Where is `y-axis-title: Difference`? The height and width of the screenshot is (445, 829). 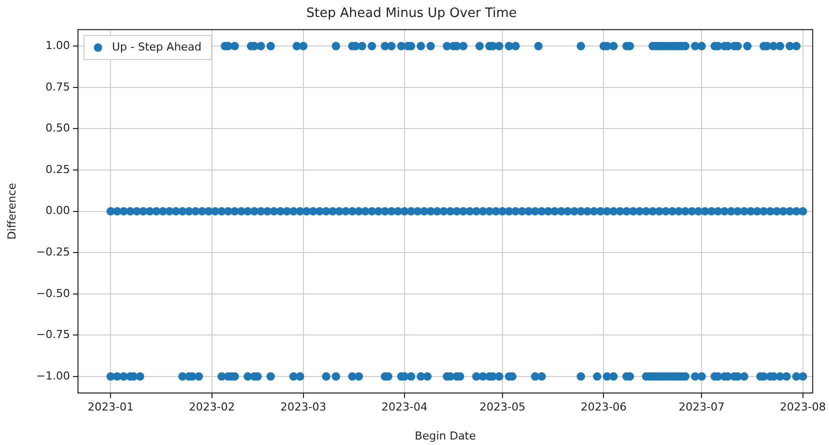 y-axis-title: Difference is located at coordinates (11, 211).